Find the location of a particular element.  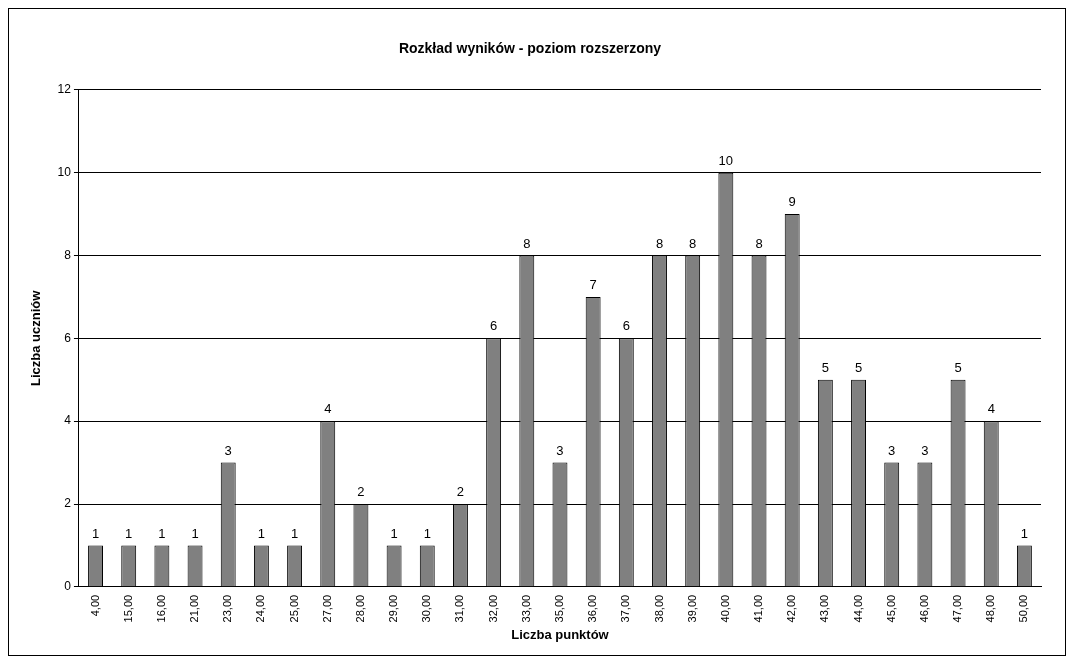

x-tick-label: 48,00 is located at coordinates (990, 608).